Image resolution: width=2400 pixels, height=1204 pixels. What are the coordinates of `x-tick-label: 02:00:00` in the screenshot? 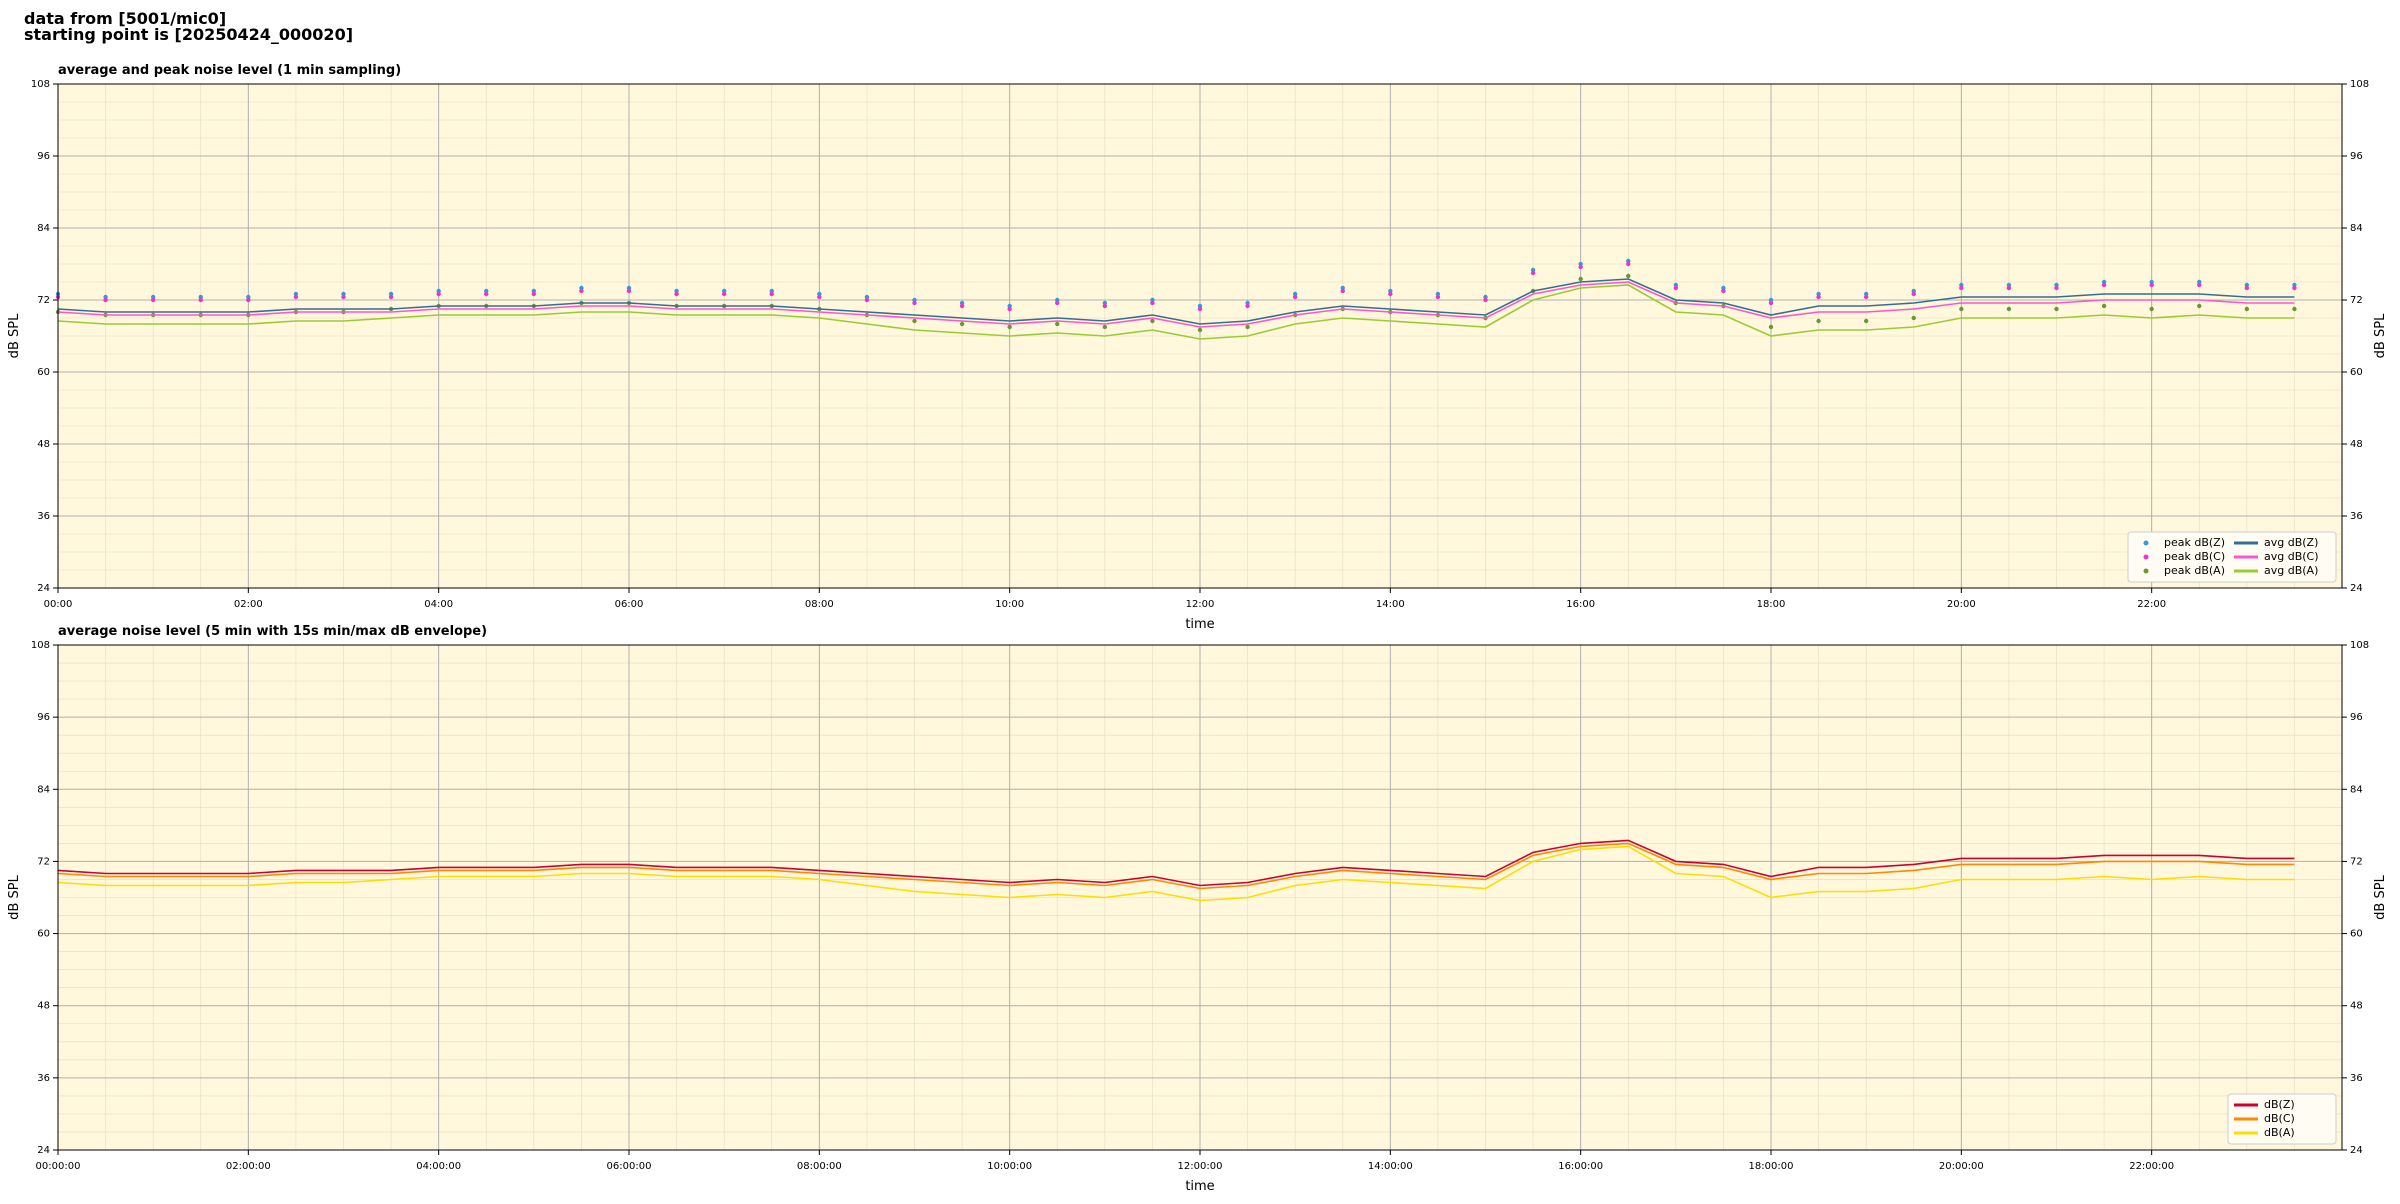 It's located at (248, 1166).